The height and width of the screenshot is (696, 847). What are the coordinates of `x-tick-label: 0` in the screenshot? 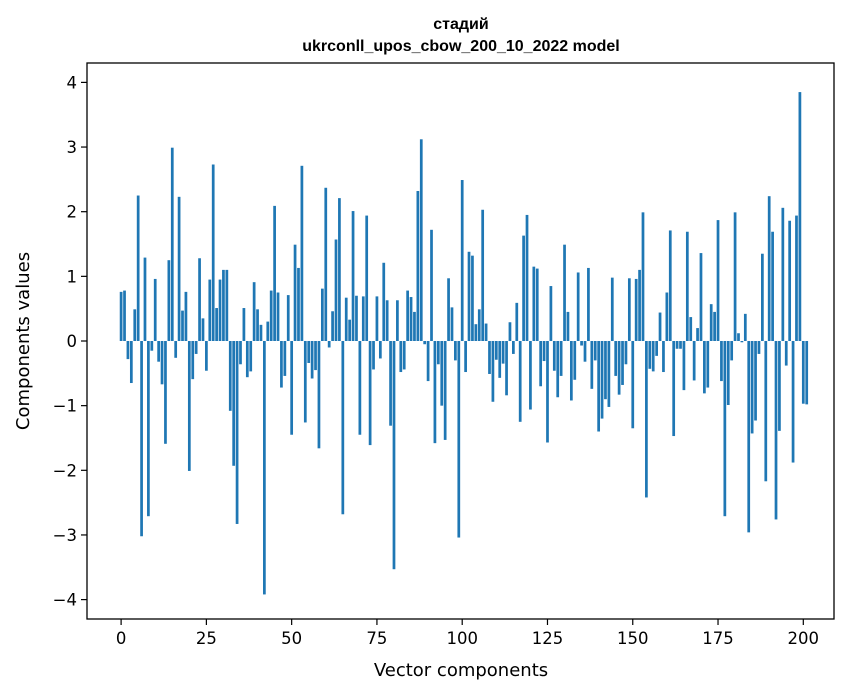 It's located at (121, 638).